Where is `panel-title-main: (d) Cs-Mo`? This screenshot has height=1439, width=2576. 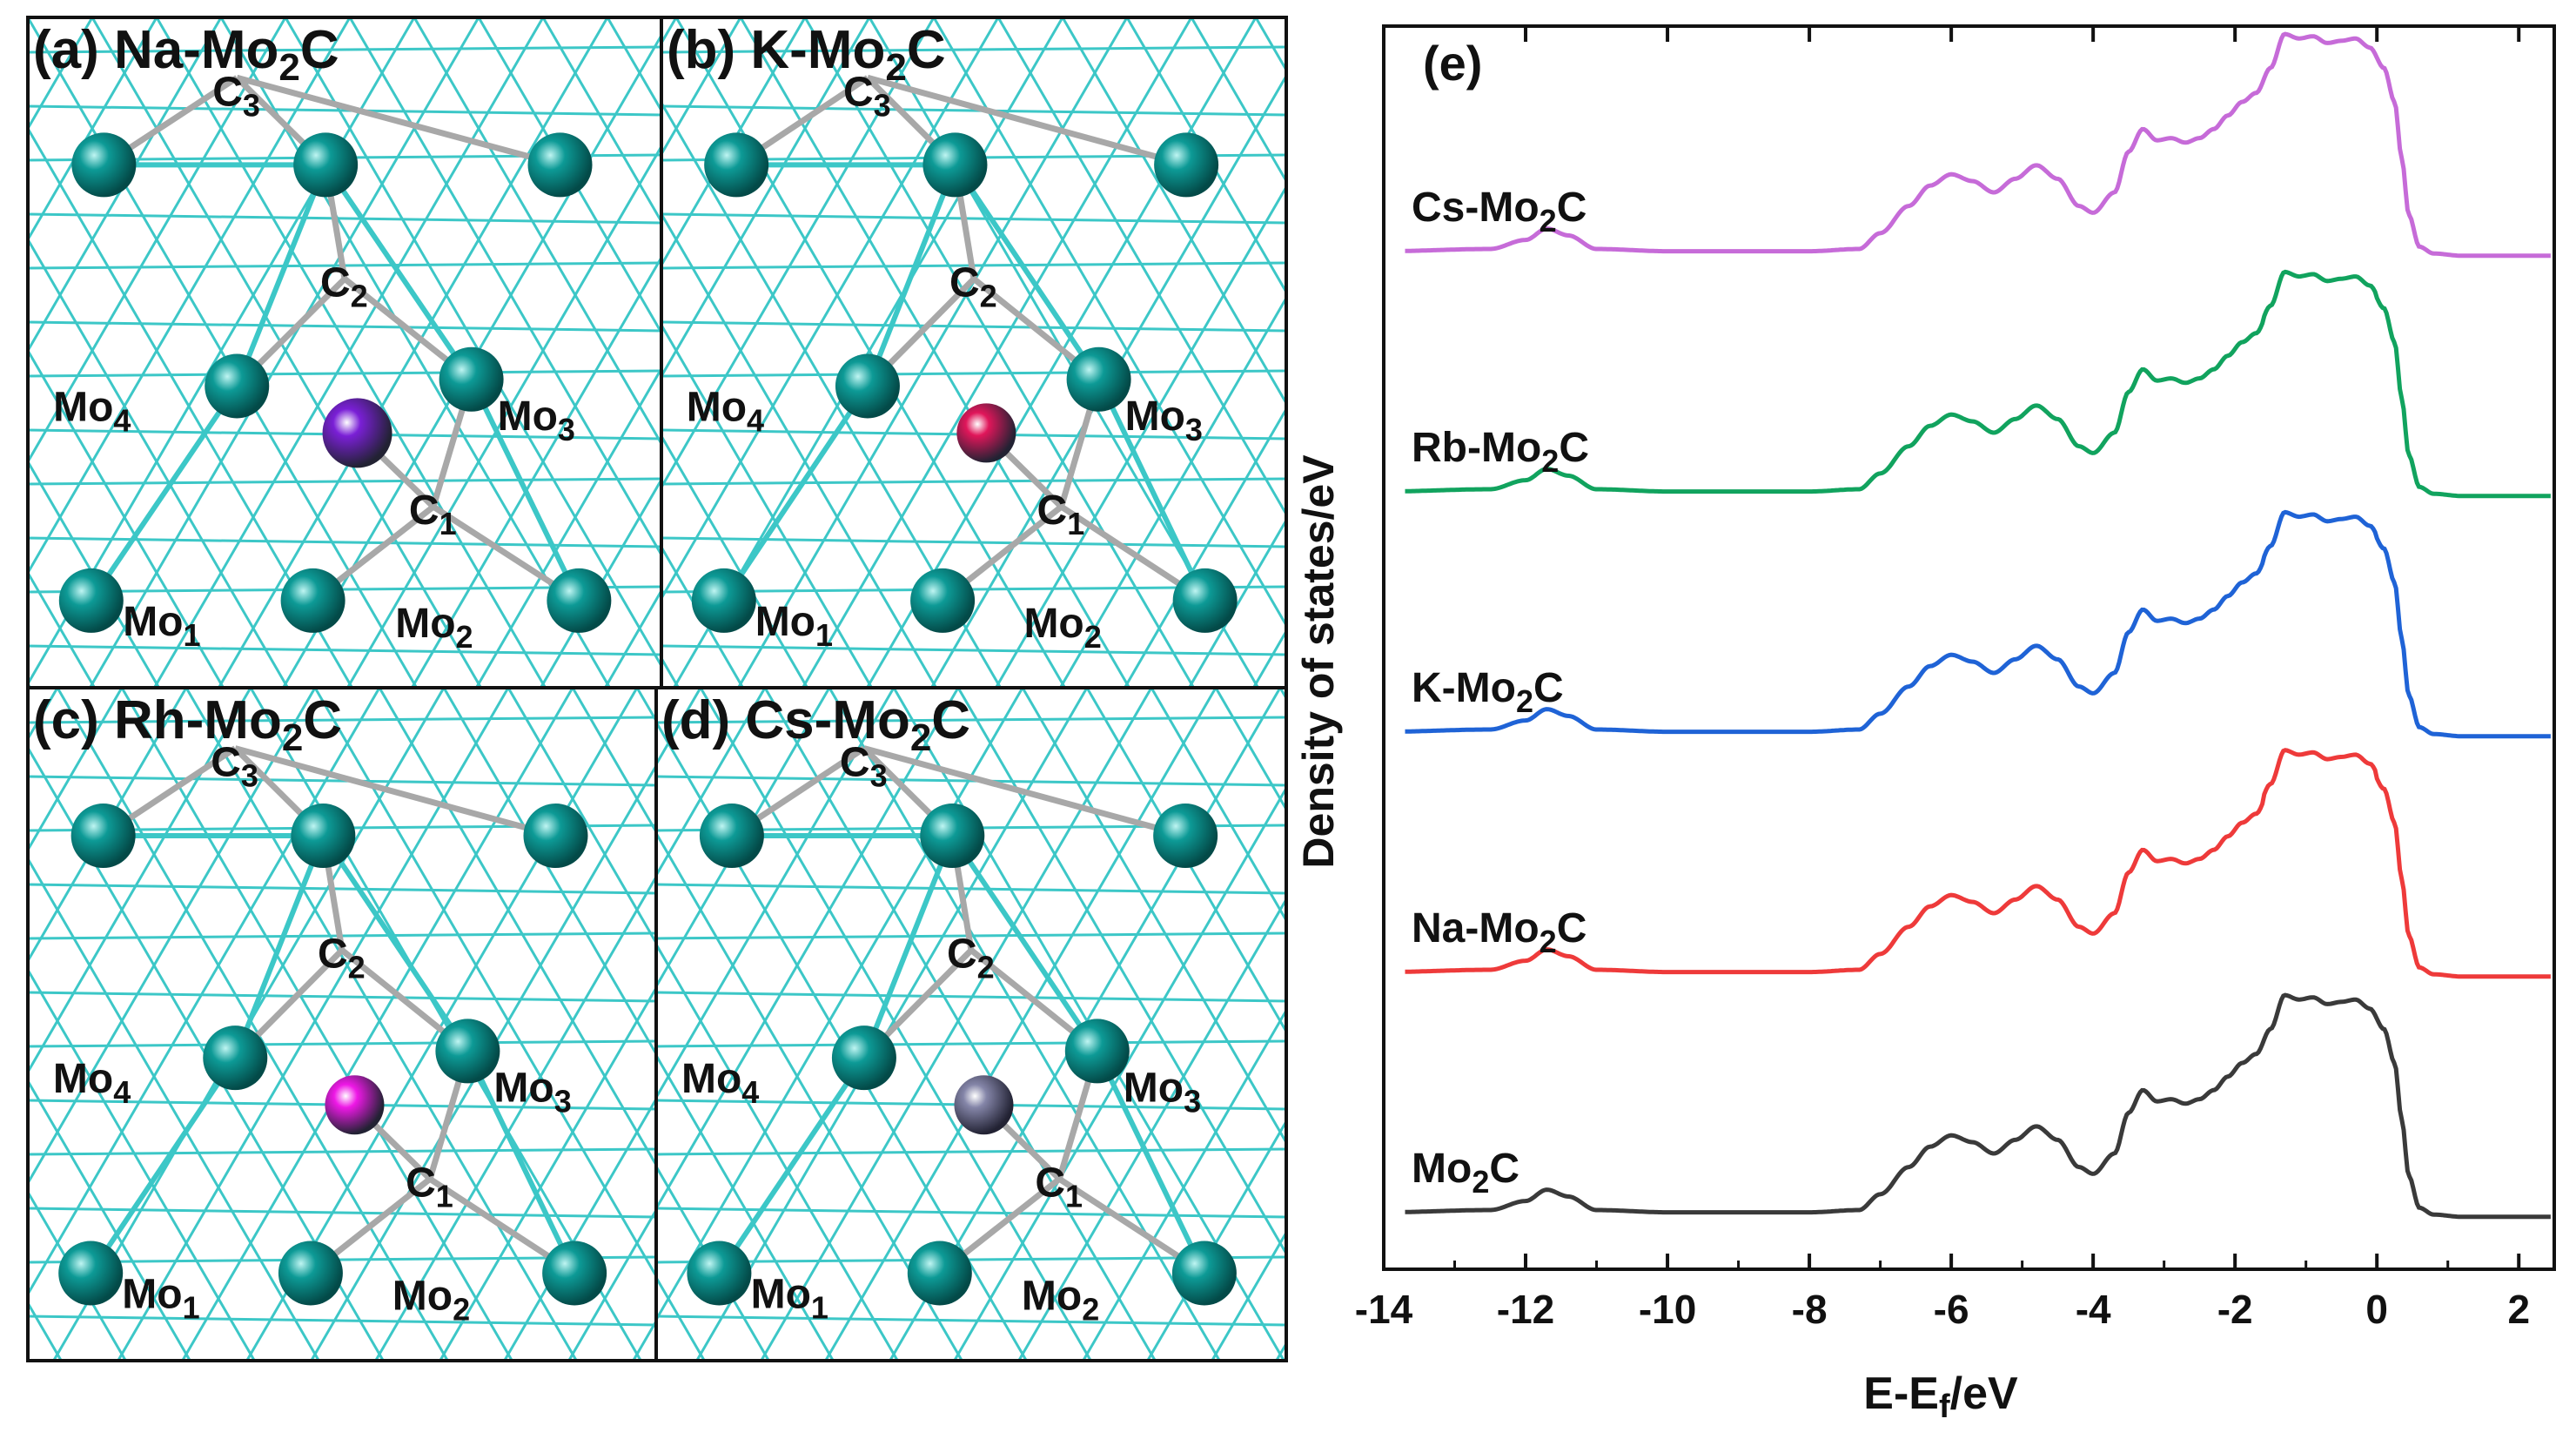
panel-title-main: (d) Cs-Mo is located at coordinates (785, 720).